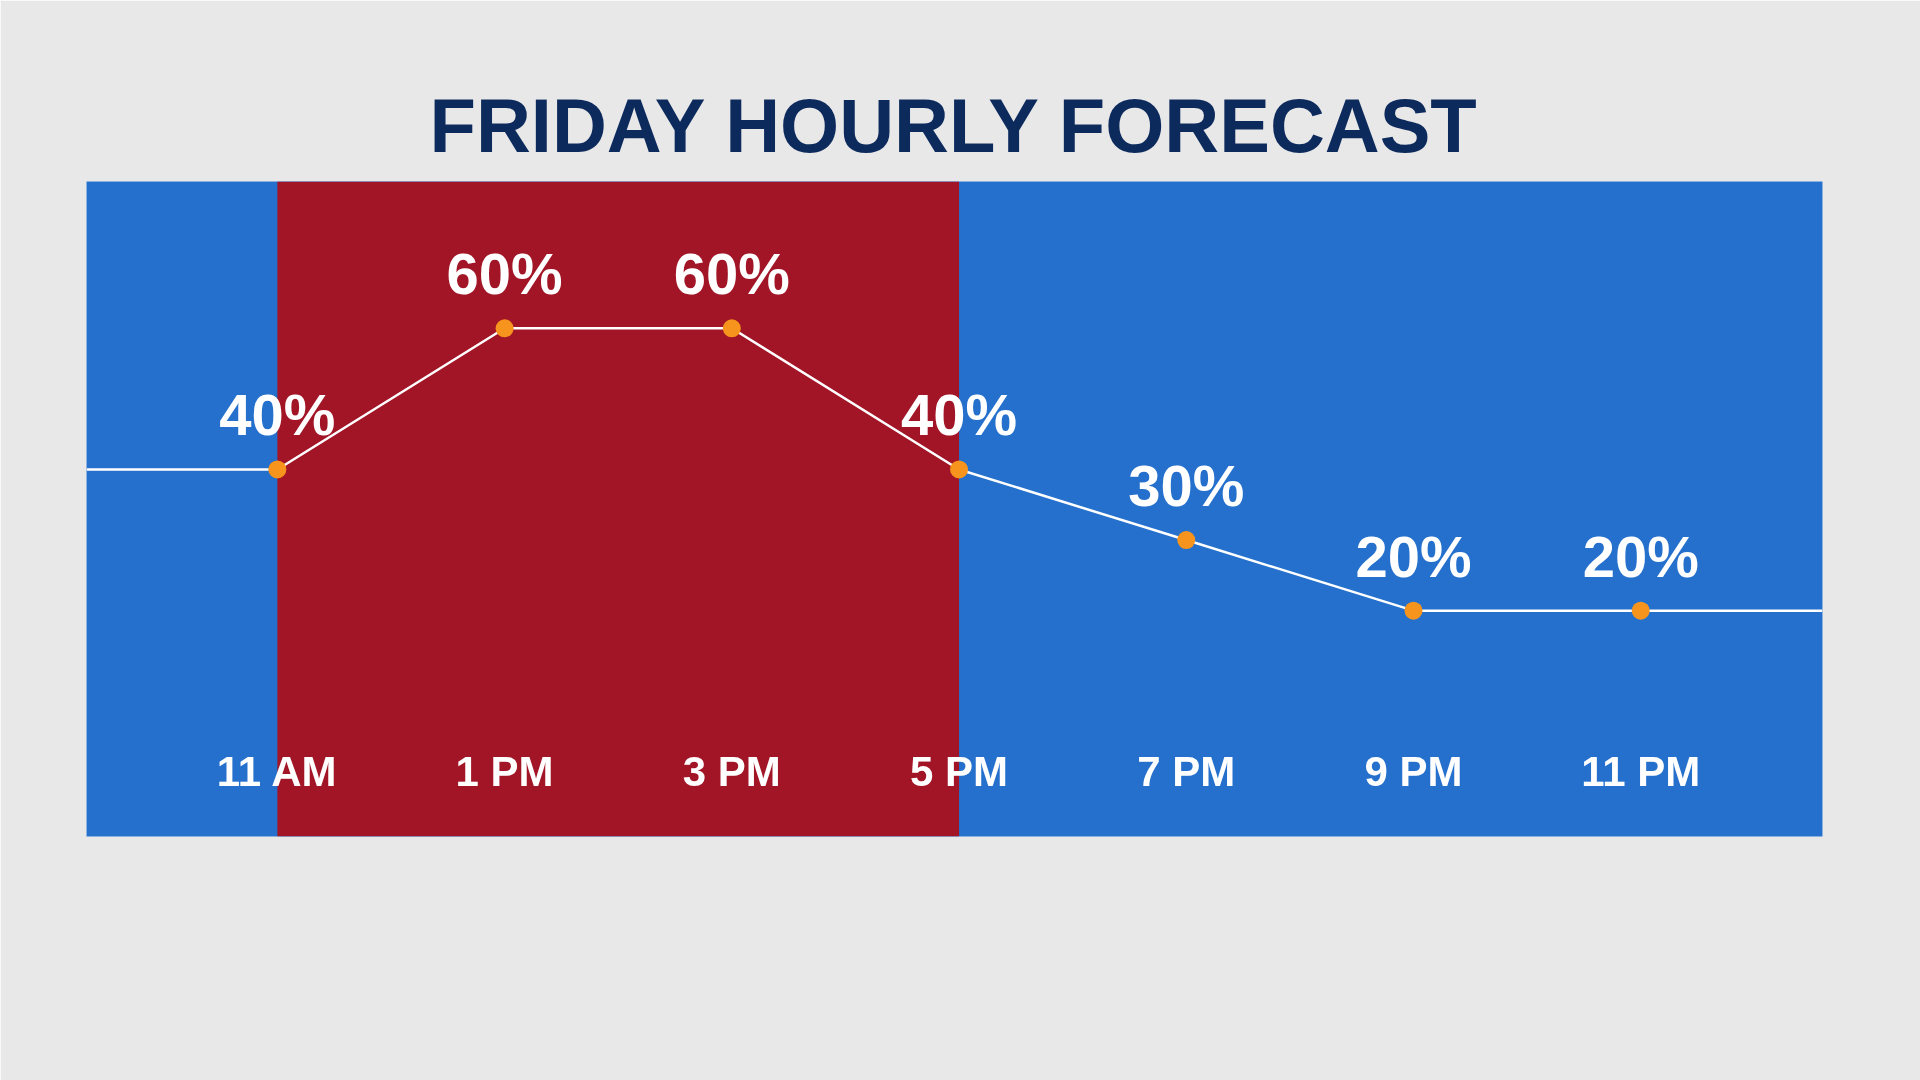  Describe the element at coordinates (1186, 486) in the screenshot. I see `data-label: 30%` at that location.